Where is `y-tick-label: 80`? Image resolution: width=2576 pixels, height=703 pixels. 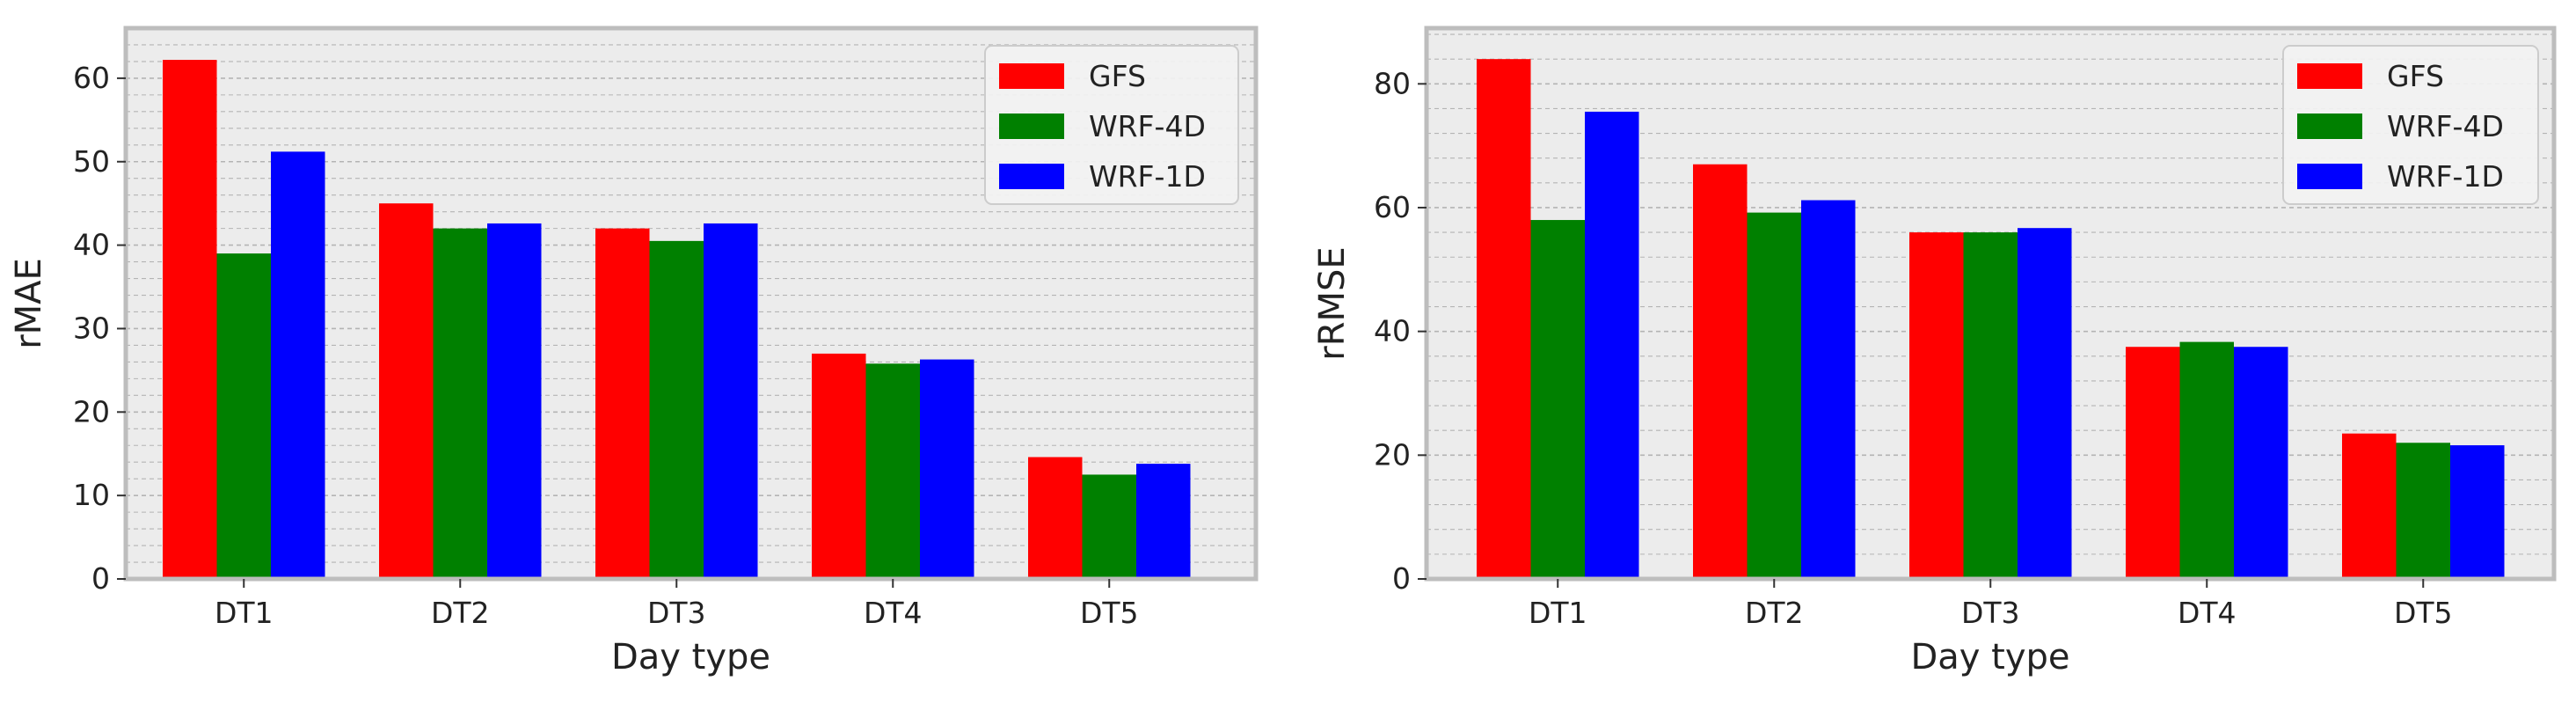
y-tick-label: 80 is located at coordinates (1392, 83).